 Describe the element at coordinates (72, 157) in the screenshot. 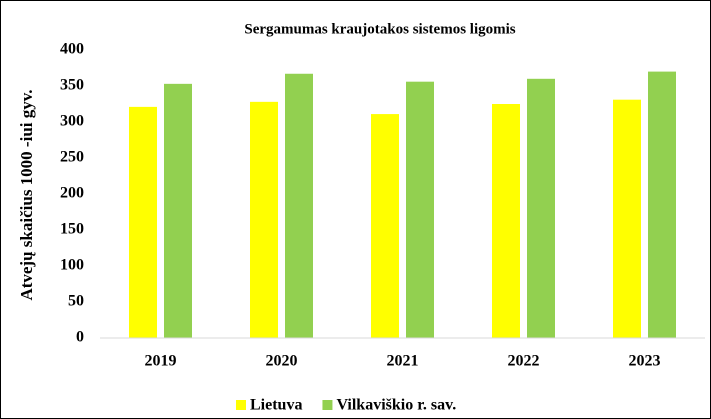

I see `y-tick-label: 250` at that location.